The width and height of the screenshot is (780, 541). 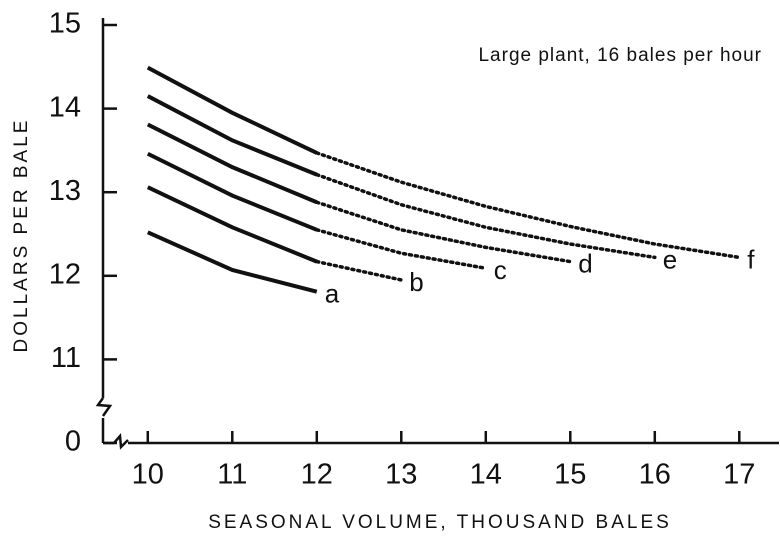 I want to click on curve-label: f, so click(x=751, y=259).